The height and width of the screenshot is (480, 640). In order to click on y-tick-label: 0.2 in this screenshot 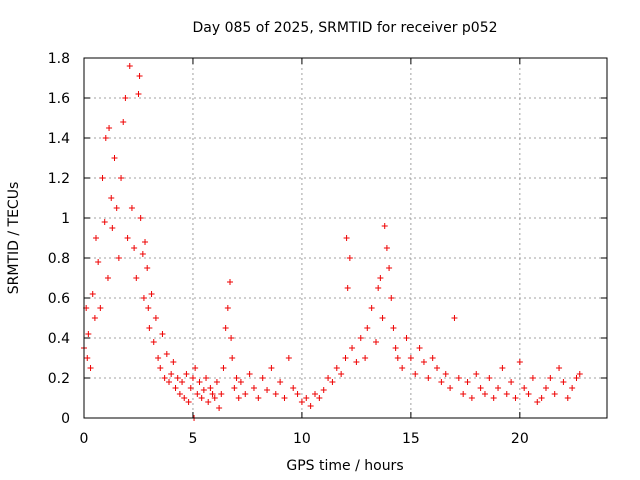, I will do `click(59, 379)`.